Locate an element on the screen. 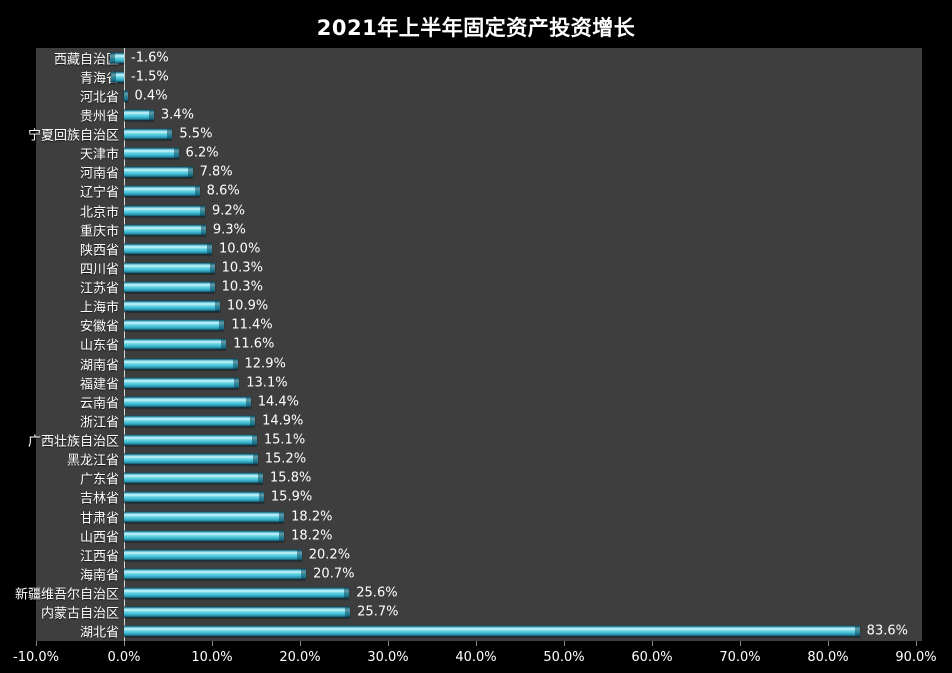 Image resolution: width=952 pixels, height=673 pixels. bar-row: 黑龙江省 15.2% is located at coordinates (479, 459).